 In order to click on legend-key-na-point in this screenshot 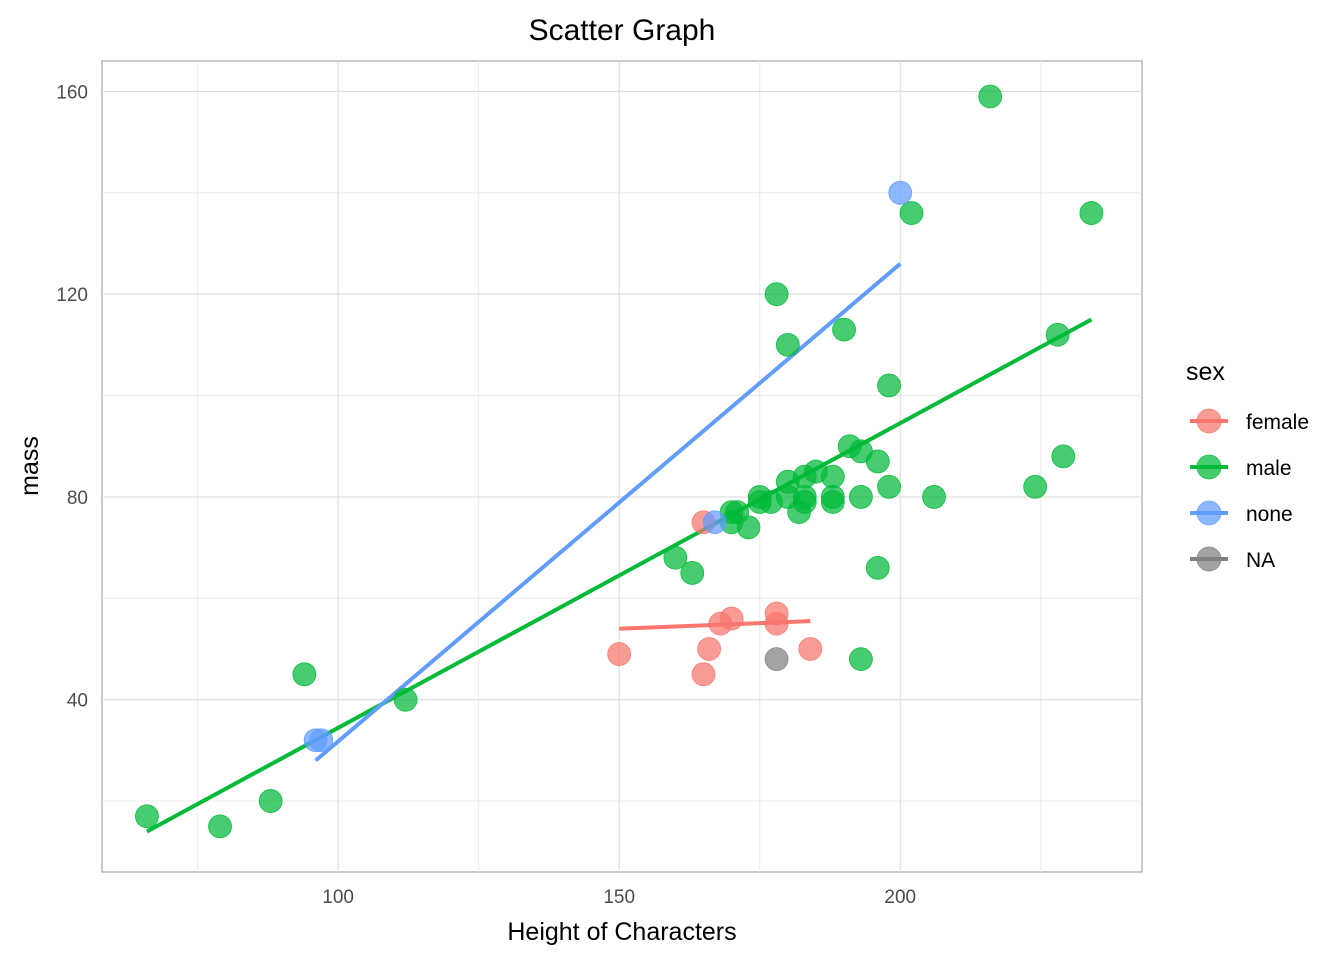, I will do `click(1209, 559)`.